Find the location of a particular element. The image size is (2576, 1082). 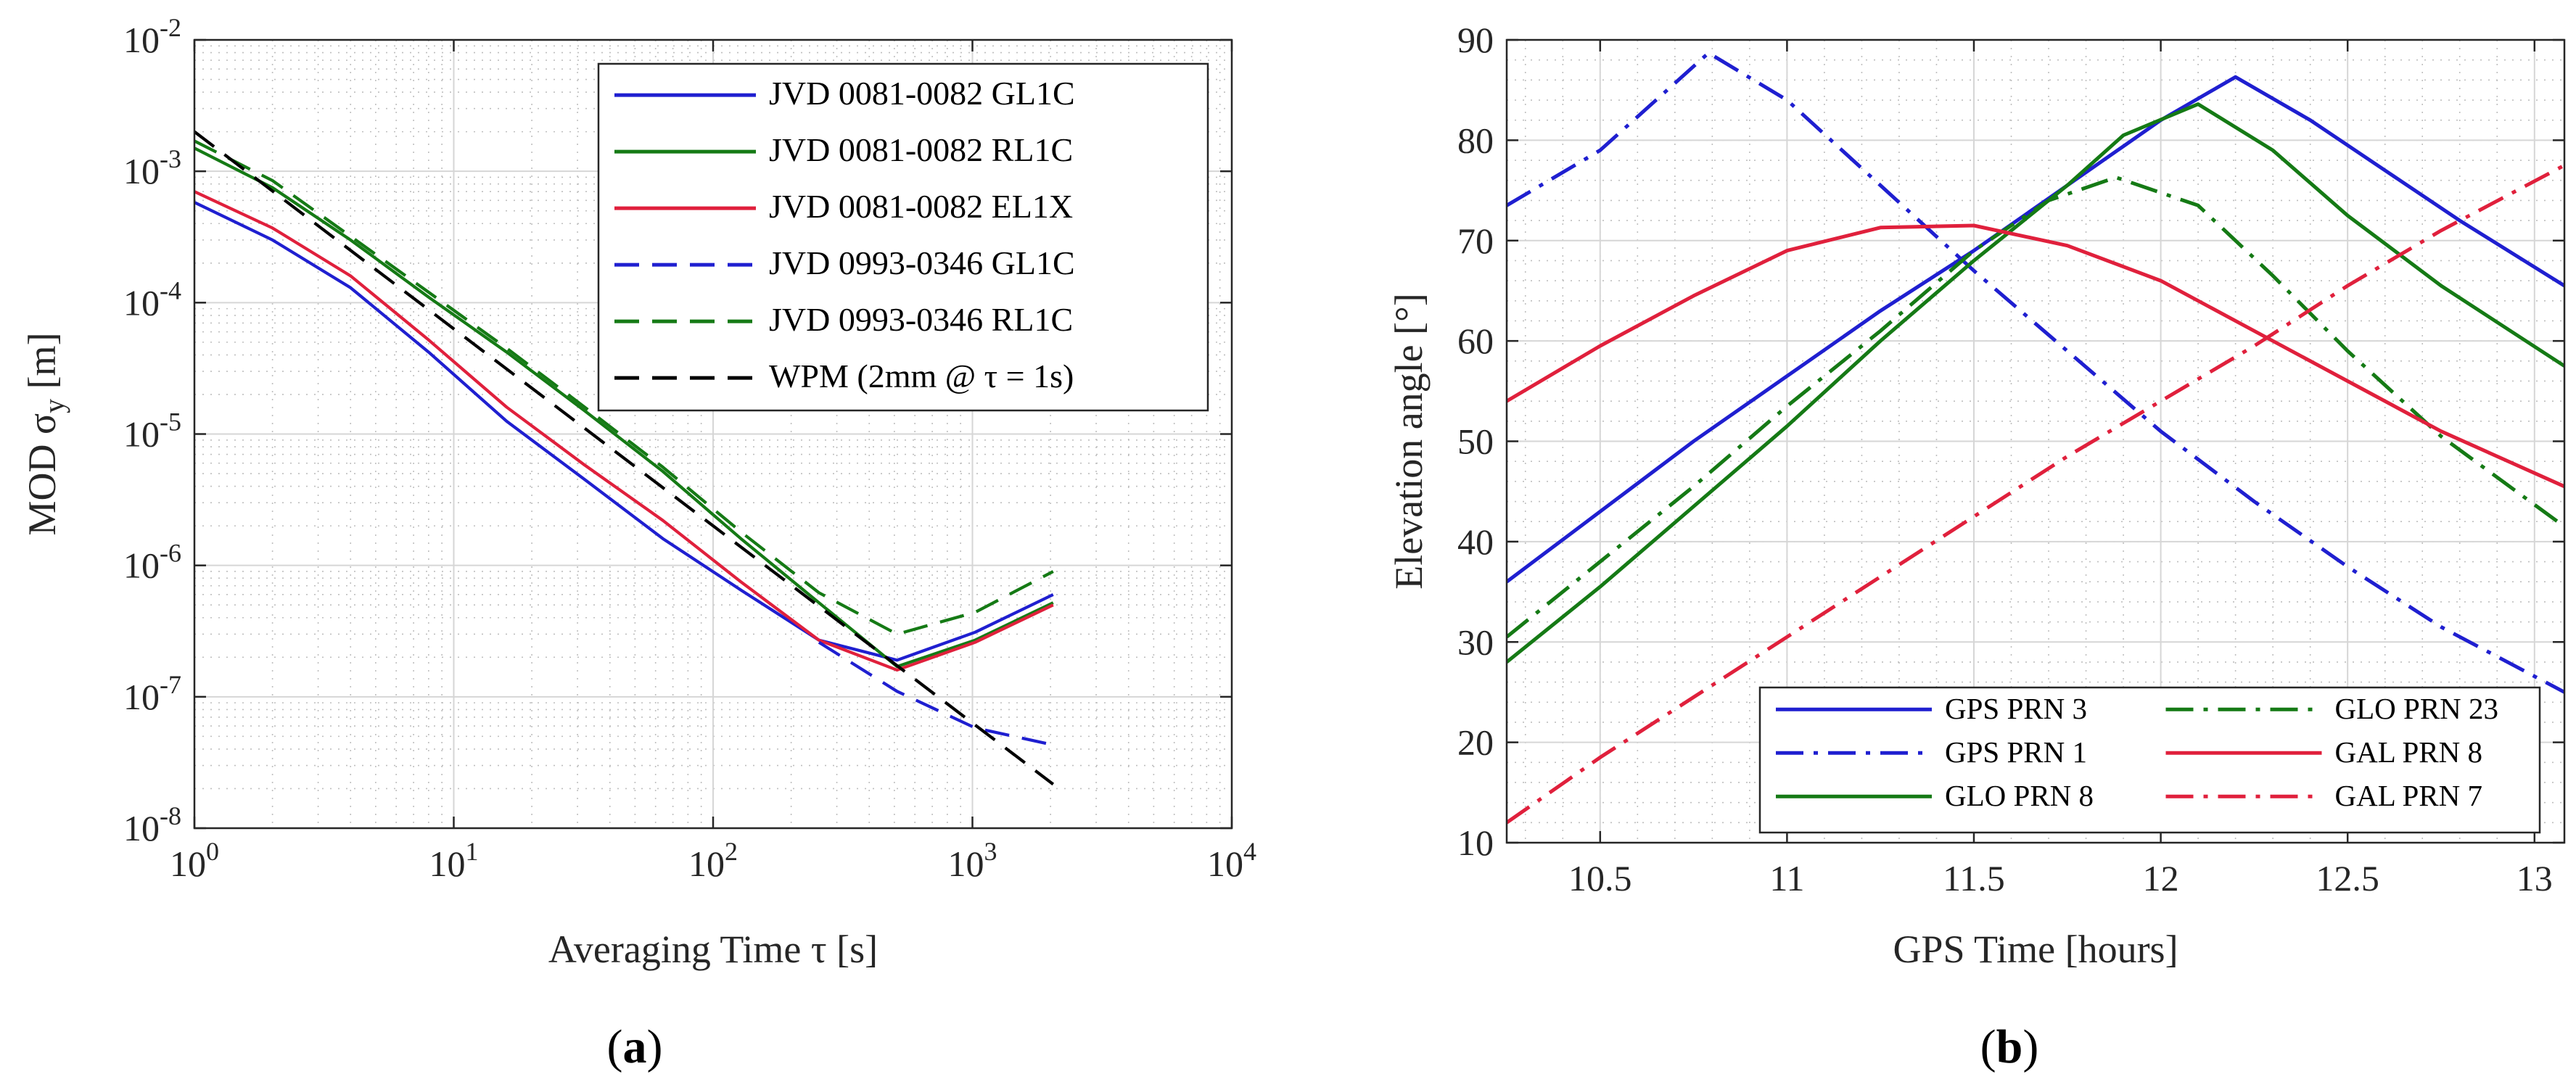

legend-entry: GLO PRN 8 is located at coordinates (2020, 795).